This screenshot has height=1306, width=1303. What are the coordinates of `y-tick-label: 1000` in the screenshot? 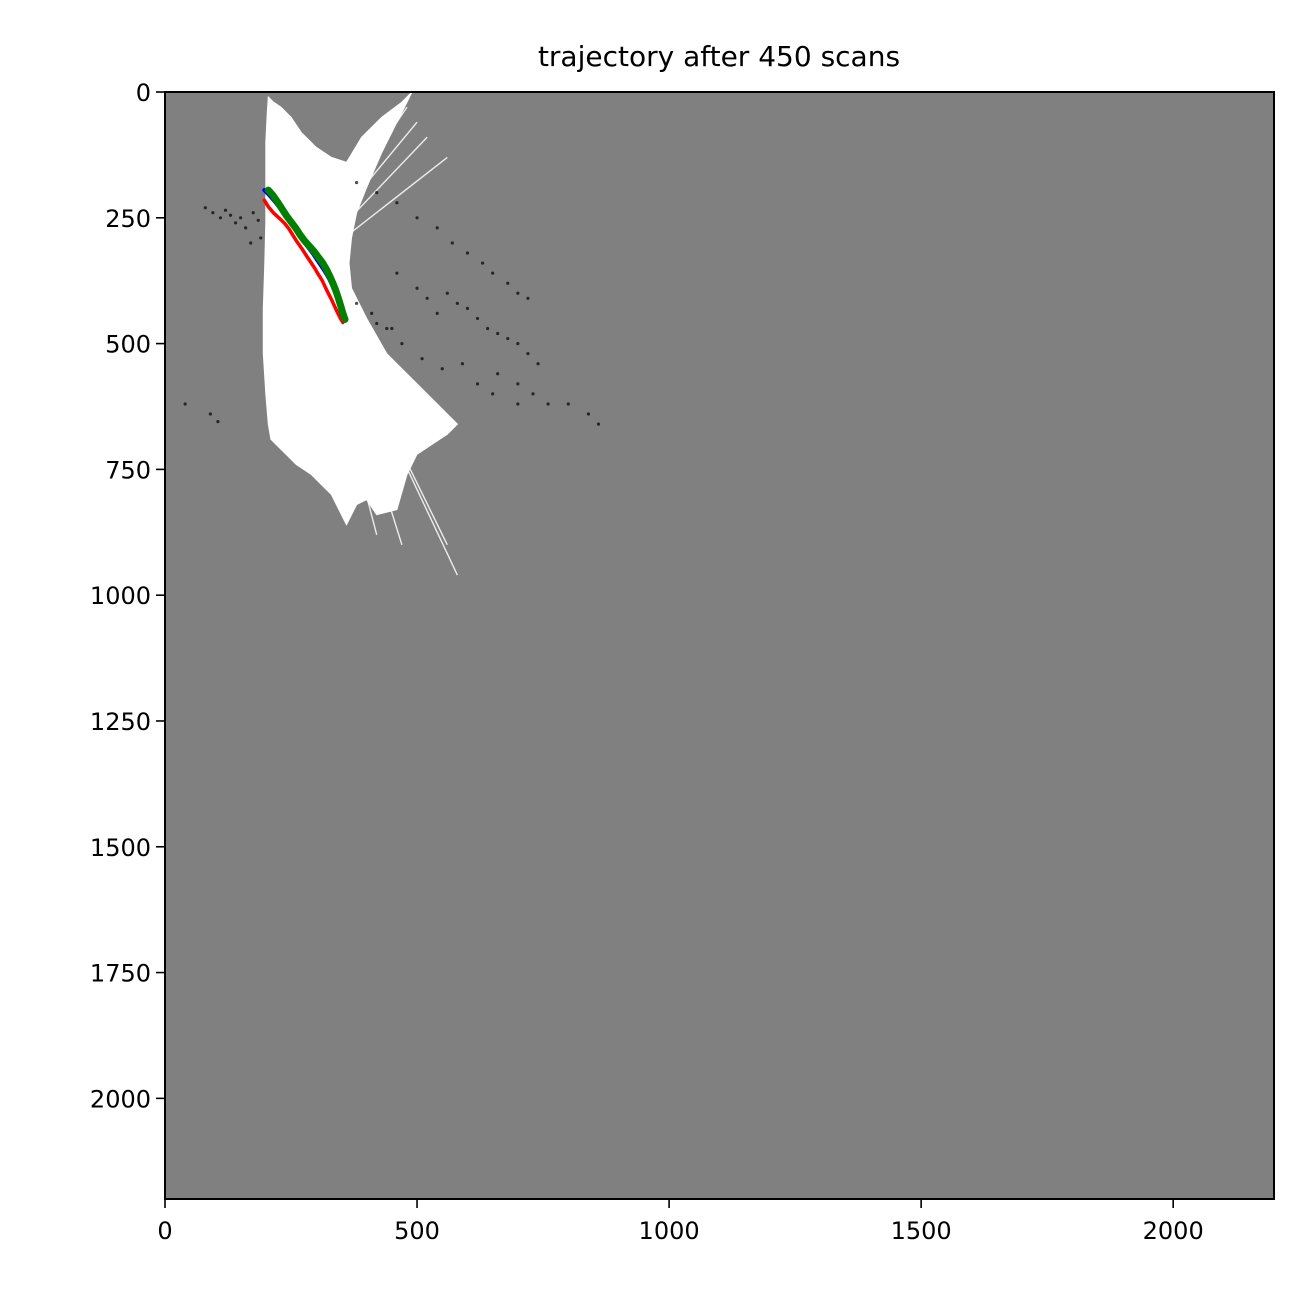 It's located at (120, 596).